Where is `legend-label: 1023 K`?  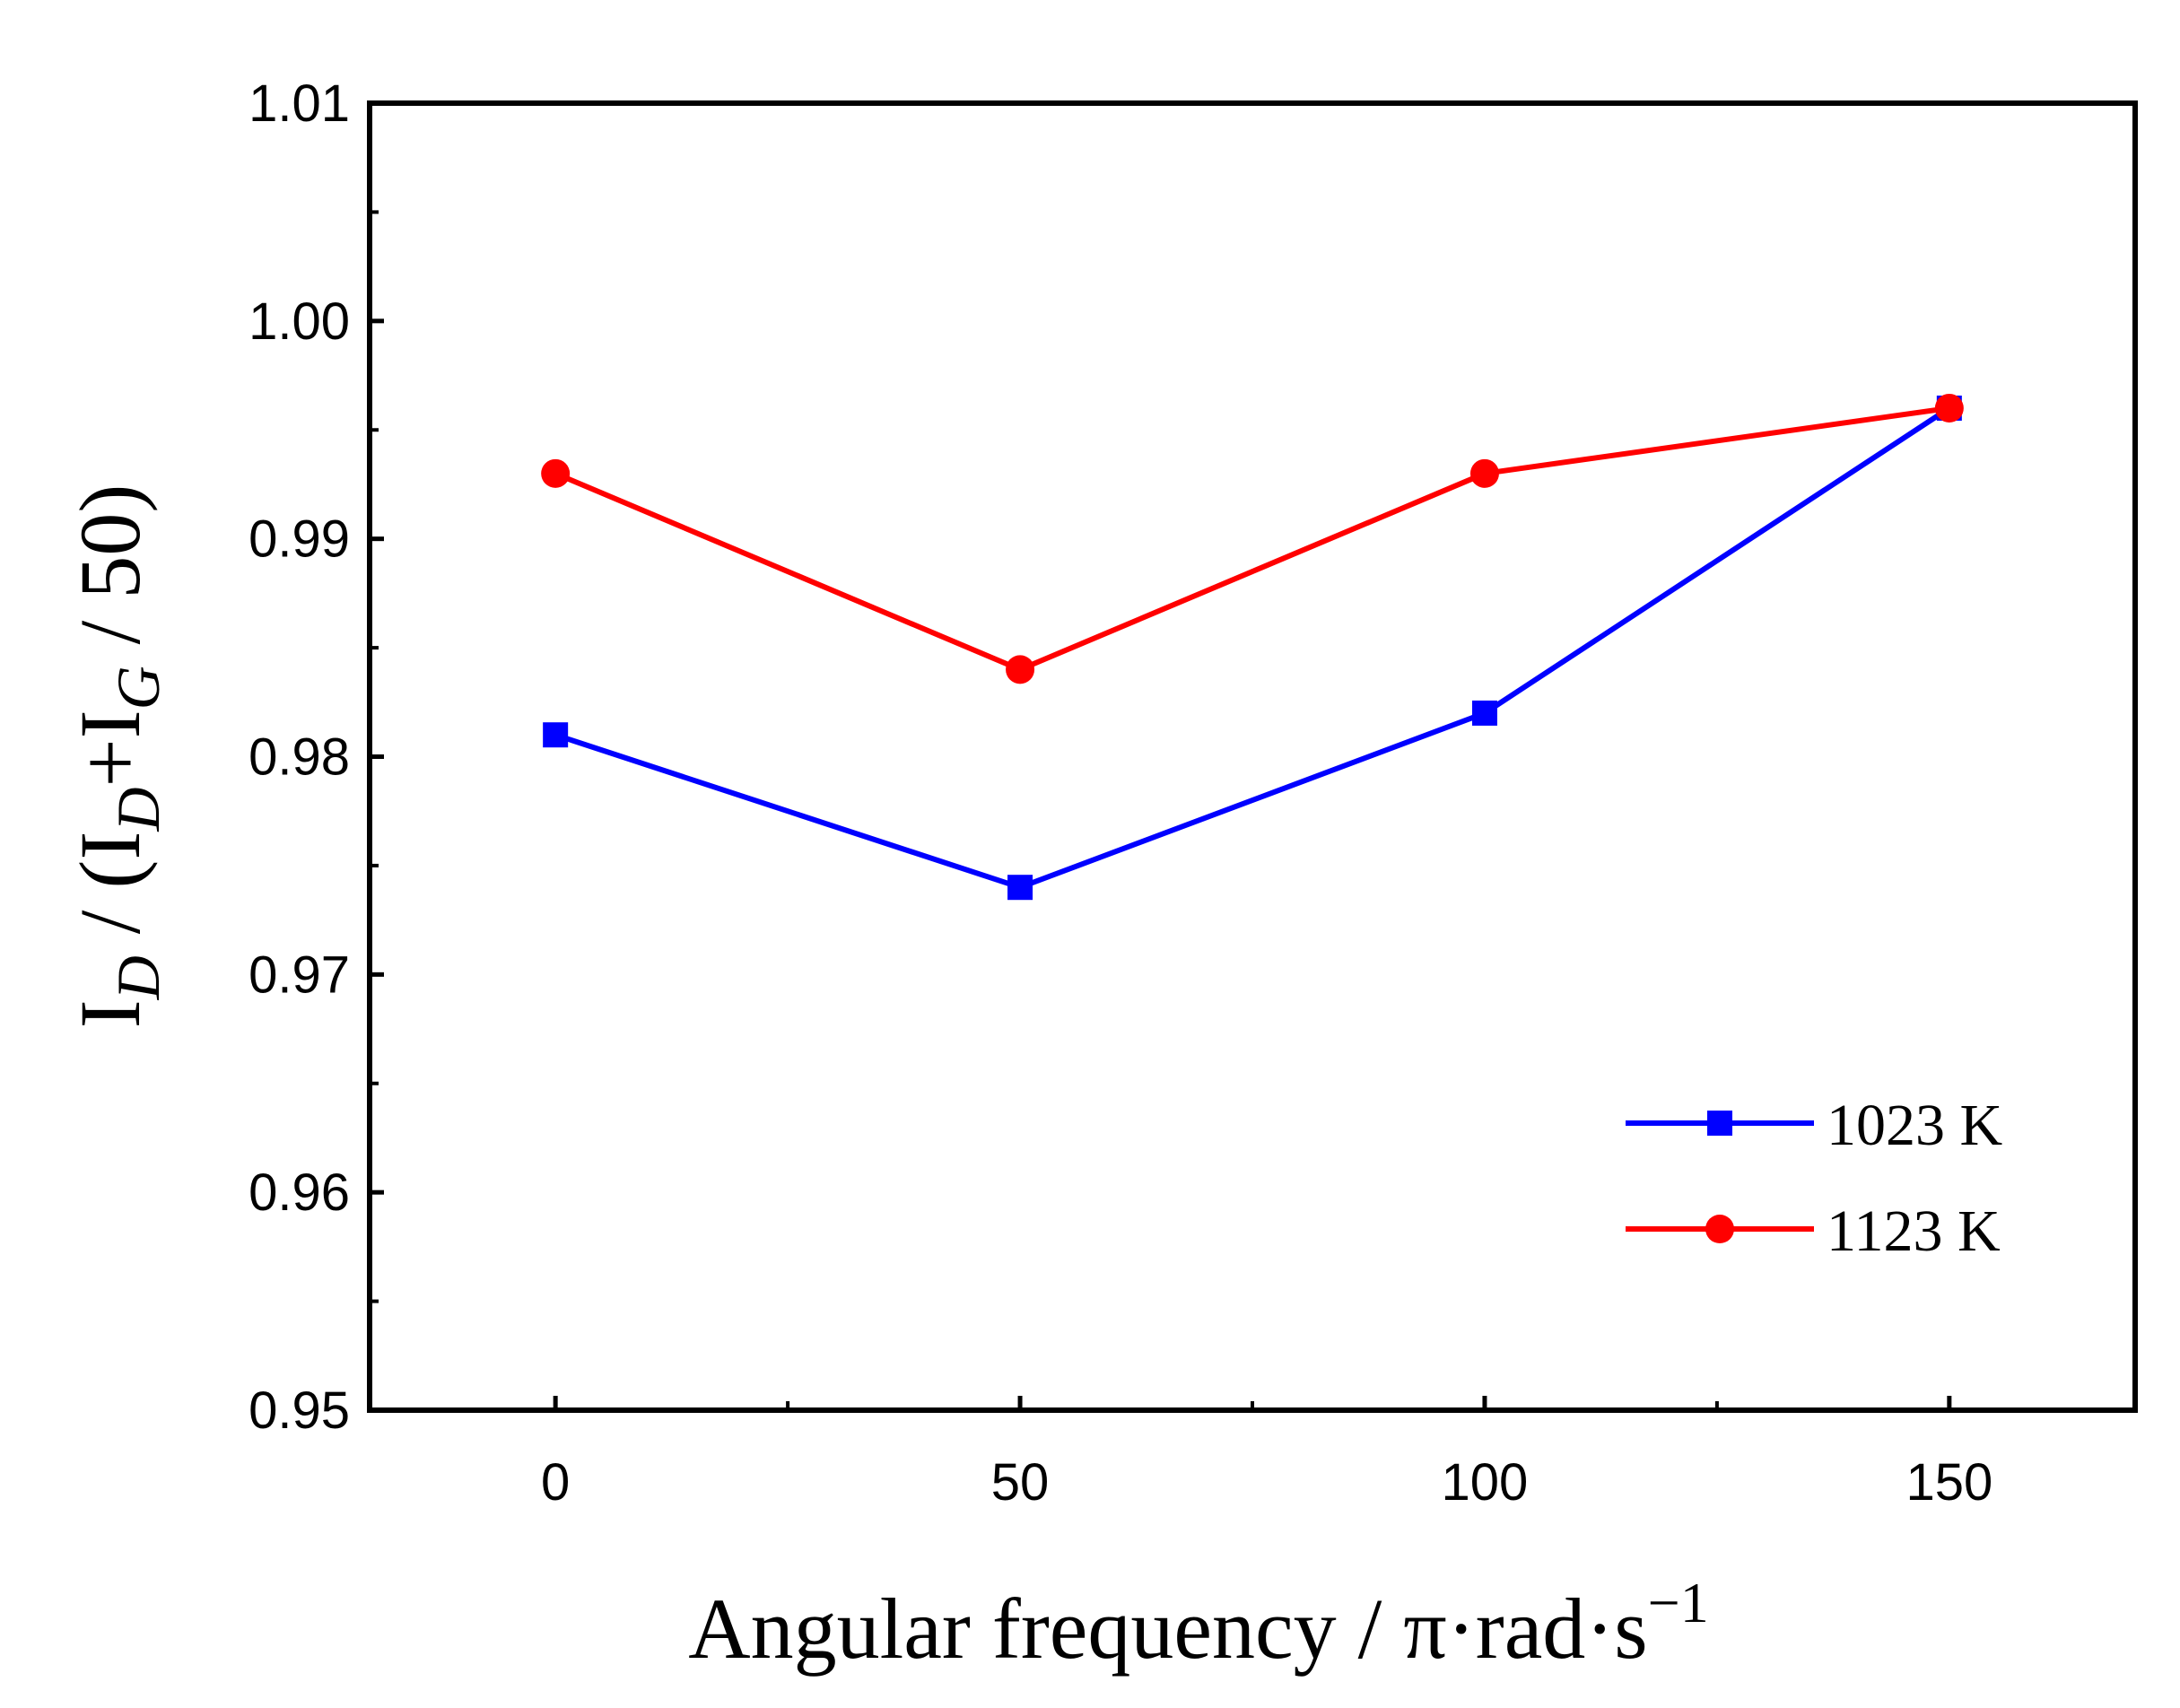
legend-label: 1023 K is located at coordinates (1915, 1125).